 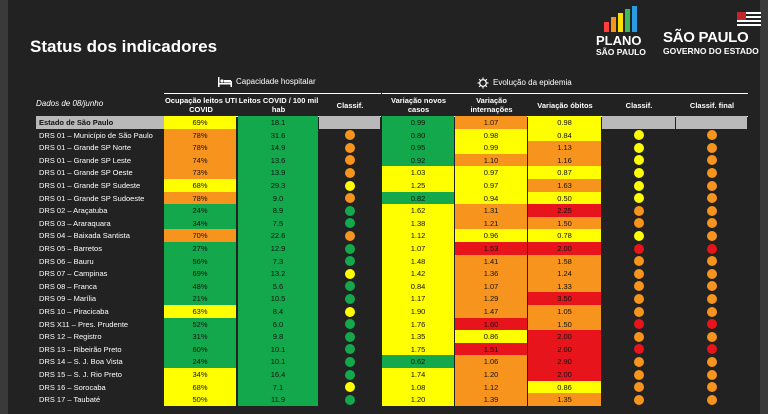 I want to click on ocupacao-value: 73%, so click(x=200, y=173).